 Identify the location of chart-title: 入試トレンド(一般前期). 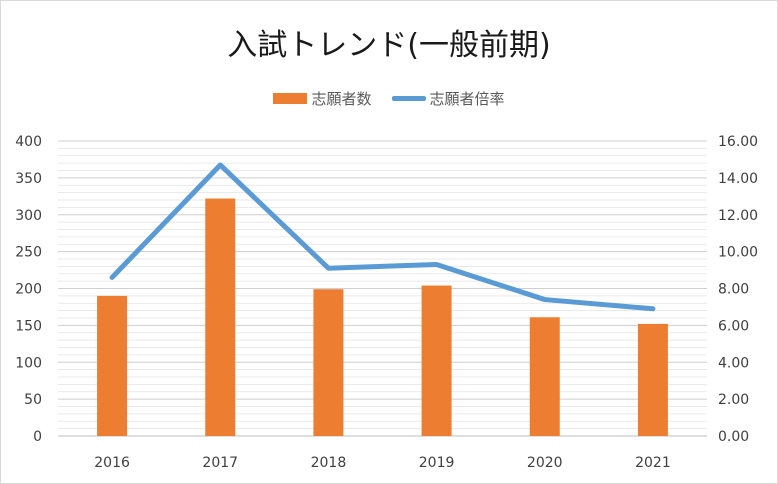
(389, 45).